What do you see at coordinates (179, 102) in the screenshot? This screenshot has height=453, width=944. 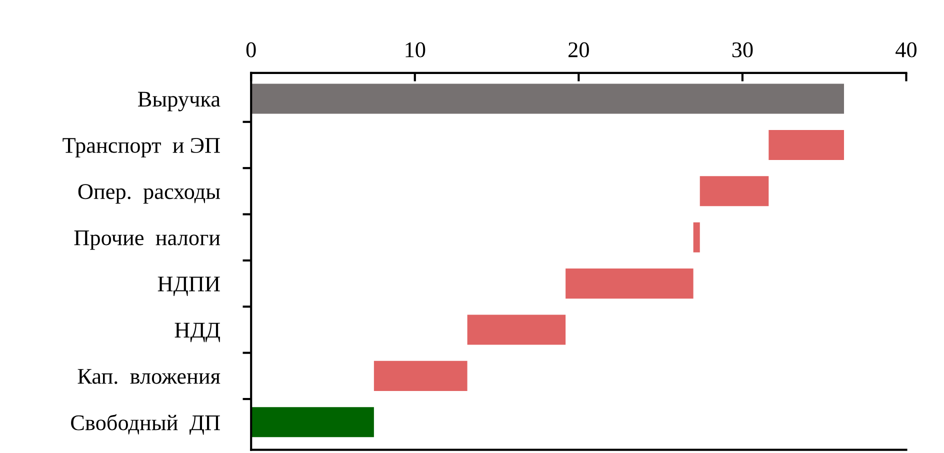 I see `y-tick-label: Выручка` at bounding box center [179, 102].